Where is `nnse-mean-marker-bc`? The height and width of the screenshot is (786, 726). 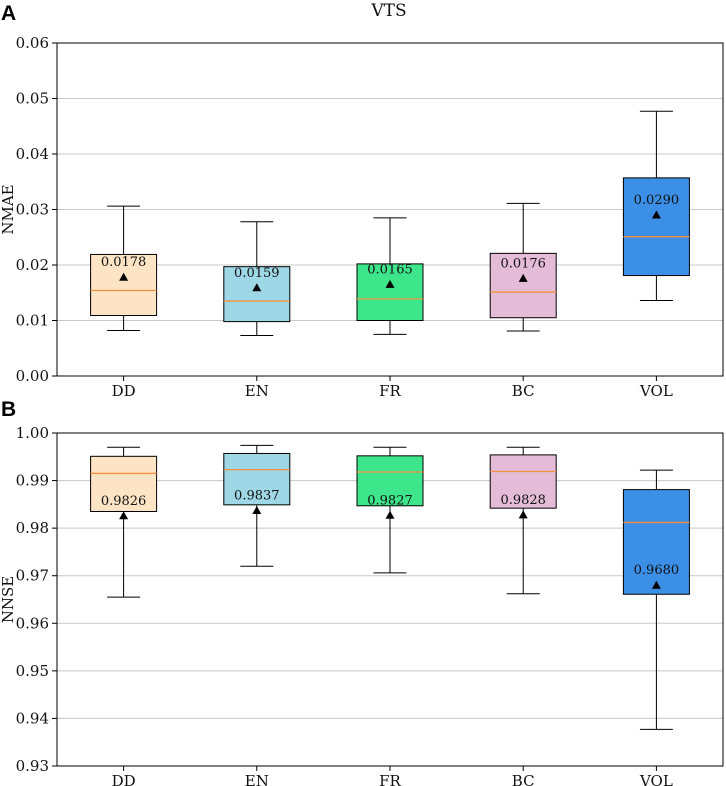 nnse-mean-marker-bc is located at coordinates (523, 514).